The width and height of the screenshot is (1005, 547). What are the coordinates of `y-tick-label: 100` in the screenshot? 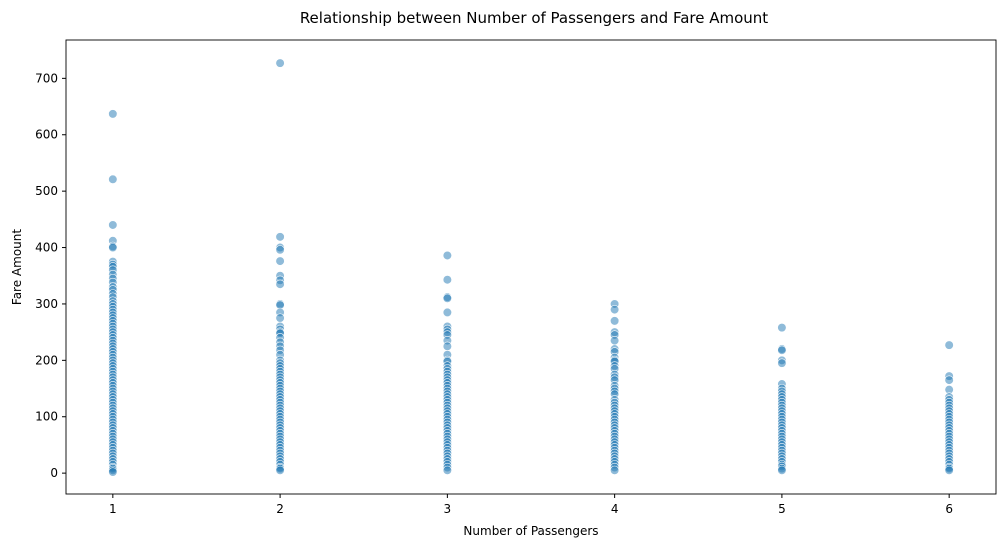 It's located at (46, 417).